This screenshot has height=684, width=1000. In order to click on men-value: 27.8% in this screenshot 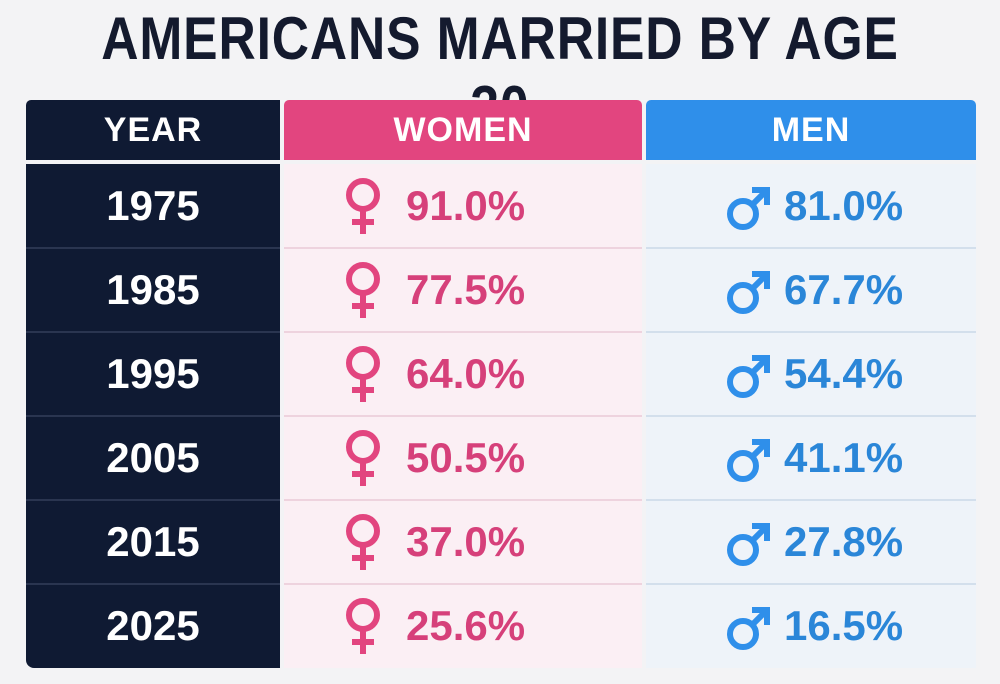, I will do `click(844, 541)`.